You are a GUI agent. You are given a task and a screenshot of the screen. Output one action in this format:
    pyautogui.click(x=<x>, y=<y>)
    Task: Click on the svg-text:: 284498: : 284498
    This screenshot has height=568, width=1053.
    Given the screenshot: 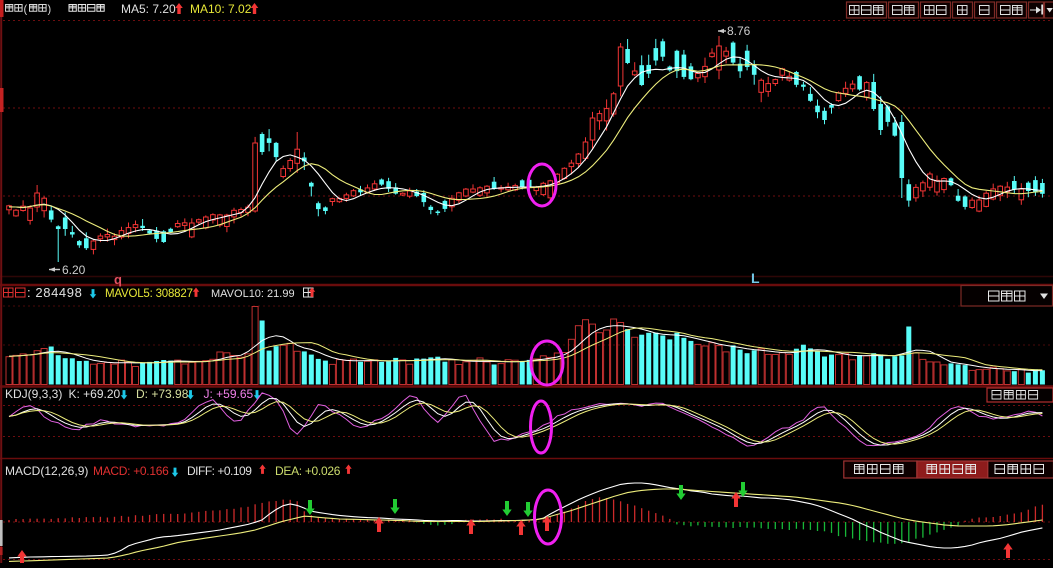 What is the action you would take?
    pyautogui.click(x=54, y=292)
    